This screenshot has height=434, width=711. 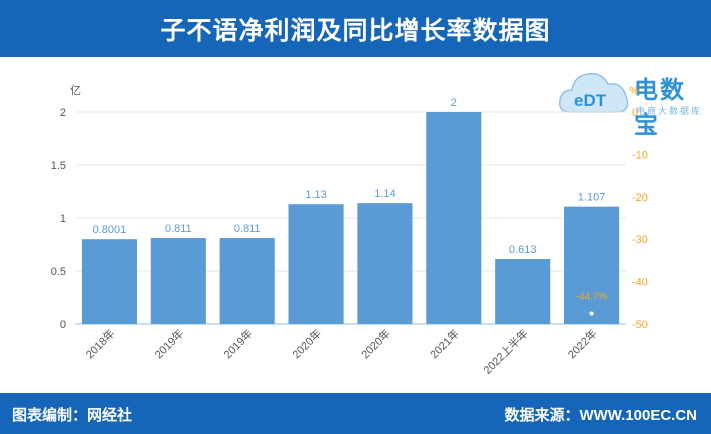 I want to click on right-axis-unit: %, so click(x=634, y=91).